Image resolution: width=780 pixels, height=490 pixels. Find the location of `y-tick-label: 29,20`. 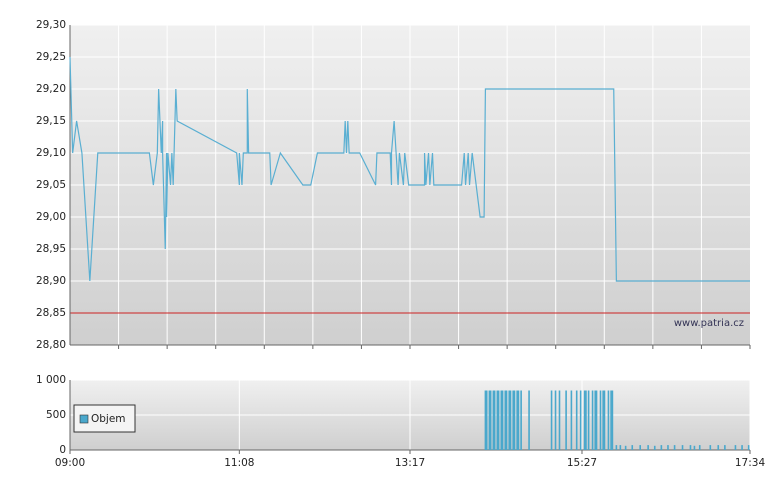

y-tick-label: 29,20 is located at coordinates (51, 89).